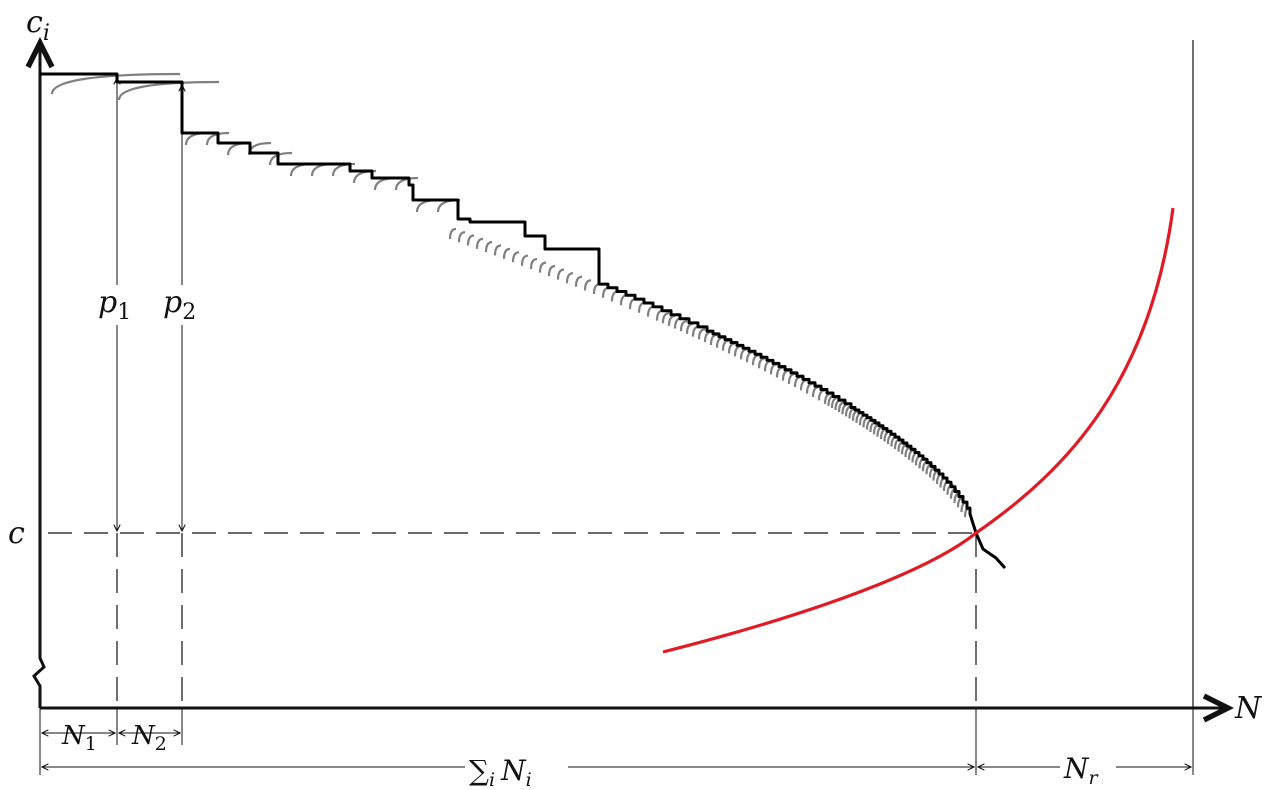 The height and width of the screenshot is (790, 1276). Describe the element at coordinates (38, 25) in the screenshot. I see `y-axis-label: ci` at that location.